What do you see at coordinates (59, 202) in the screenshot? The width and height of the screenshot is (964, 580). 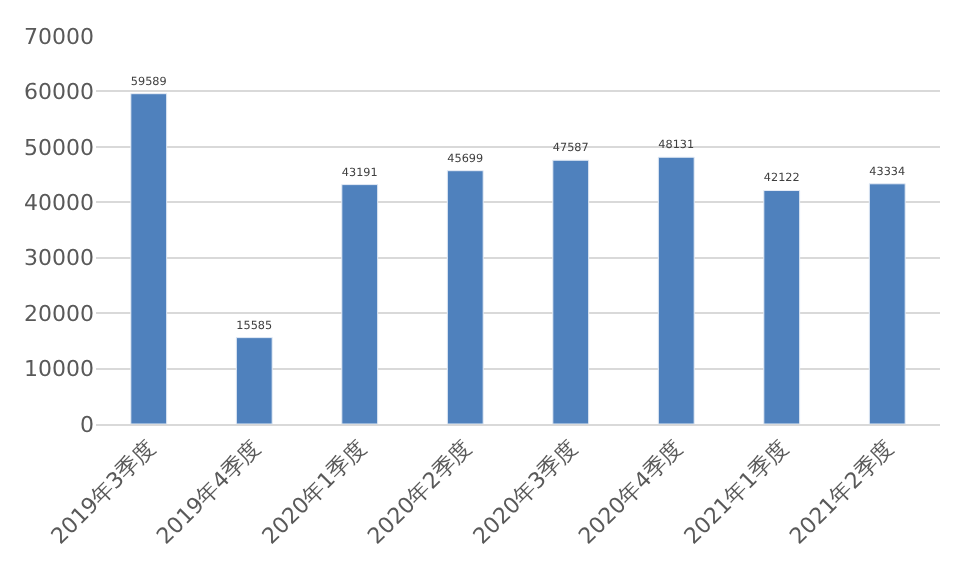 I see `y-tick-label: 40000` at bounding box center [59, 202].